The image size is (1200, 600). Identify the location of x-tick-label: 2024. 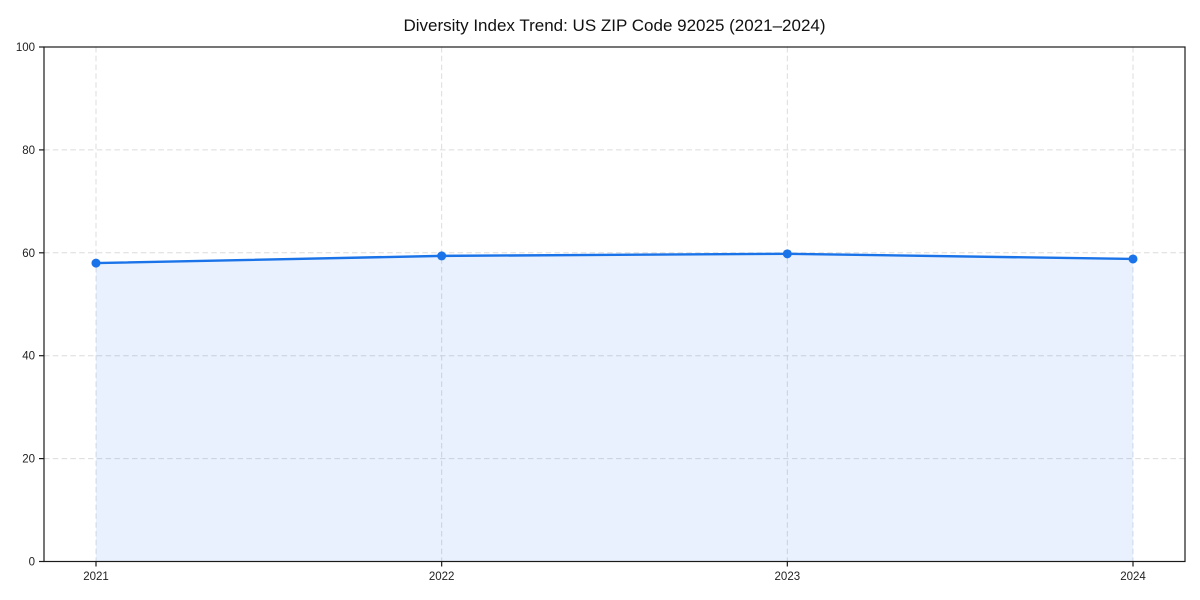
(1133, 577).